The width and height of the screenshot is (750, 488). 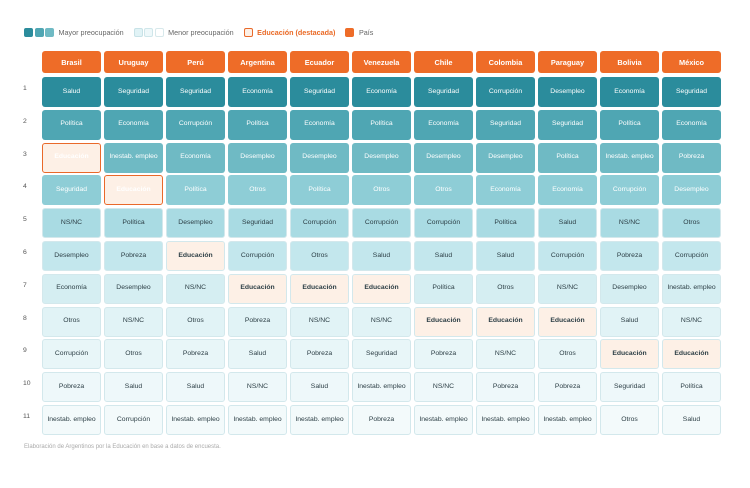 I want to click on country-header: México, so click(x=691, y=62).